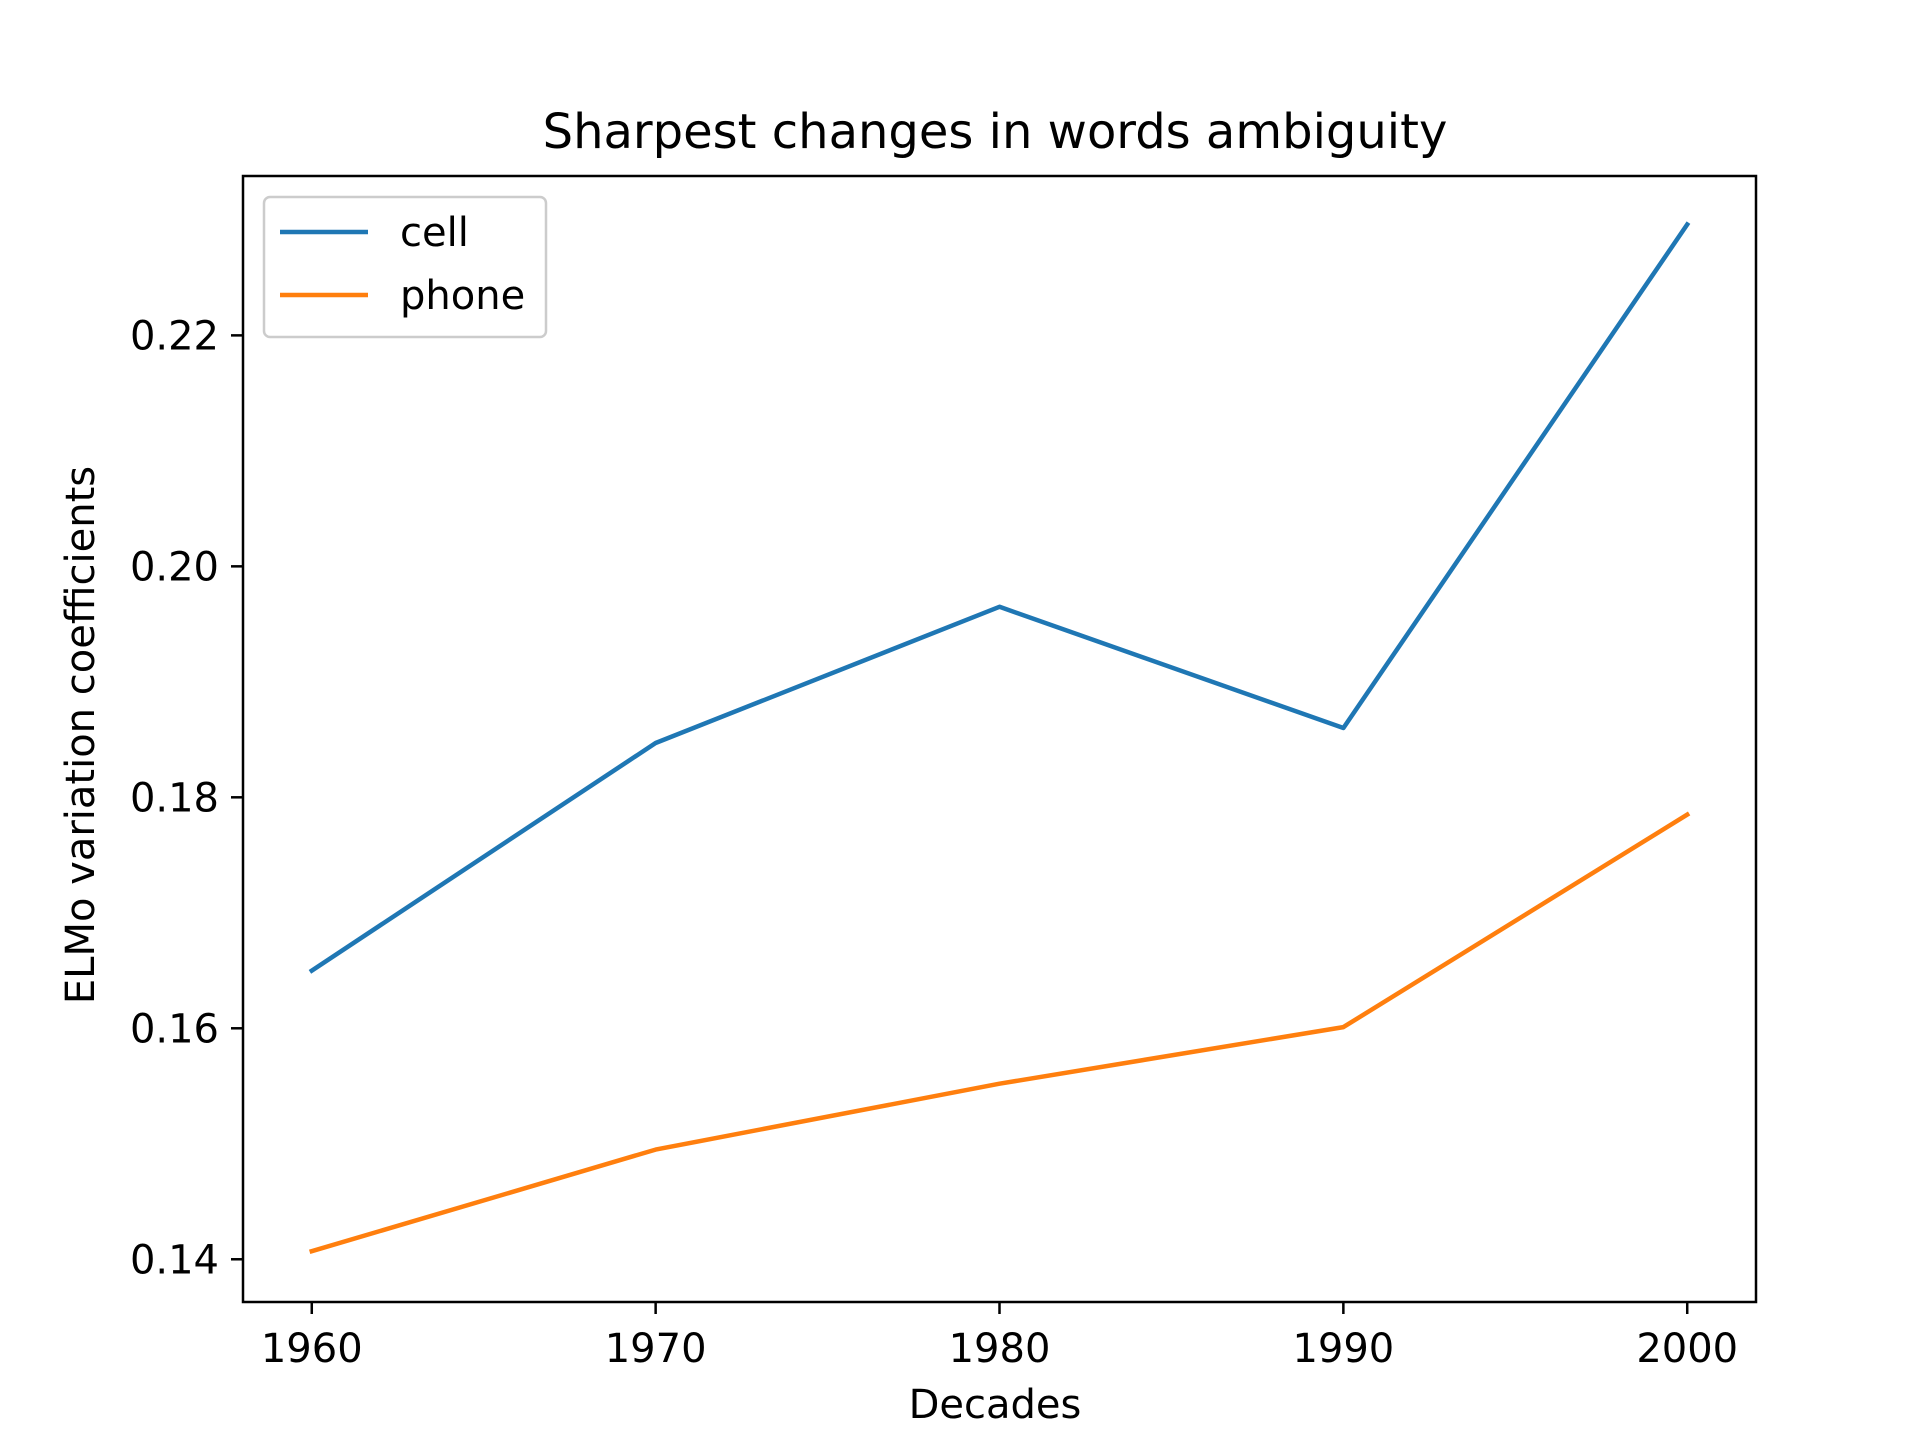 Image resolution: width=1920 pixels, height=1440 pixels. Describe the element at coordinates (995, 1405) in the screenshot. I see `x-axis-label: Decades` at that location.